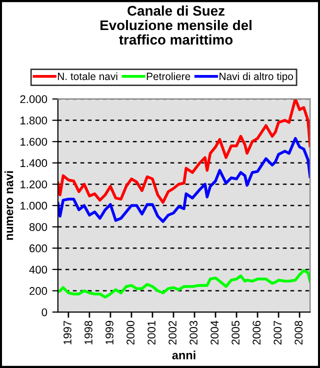 The height and width of the screenshot is (368, 320). What do you see at coordinates (34, 184) in the screenshot?
I see `y-tick-label: 1.200` at bounding box center [34, 184].